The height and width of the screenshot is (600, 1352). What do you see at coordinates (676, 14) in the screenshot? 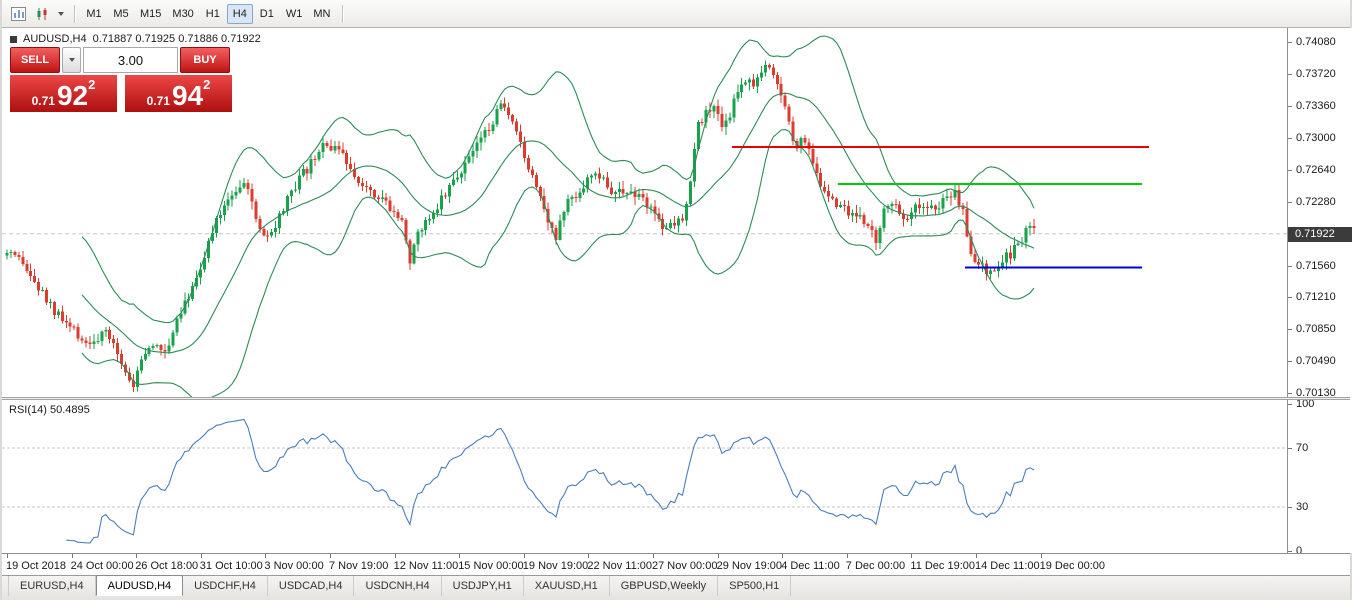
I see `toolbar: M1 M5 M15 M30 H1 H4 D1 W1 MN` at bounding box center [676, 14].